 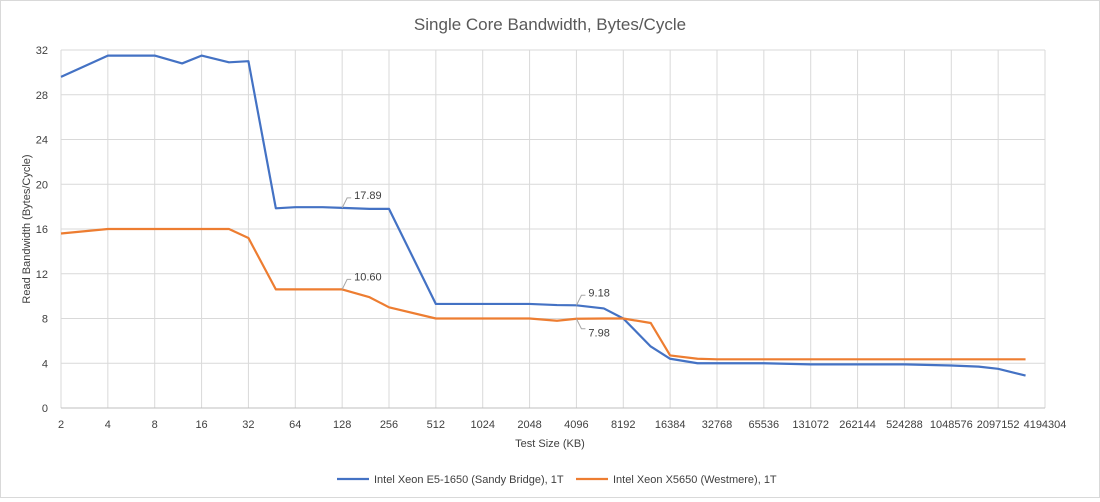 What do you see at coordinates (598, 293) in the screenshot?
I see `data-label: 9.18` at bounding box center [598, 293].